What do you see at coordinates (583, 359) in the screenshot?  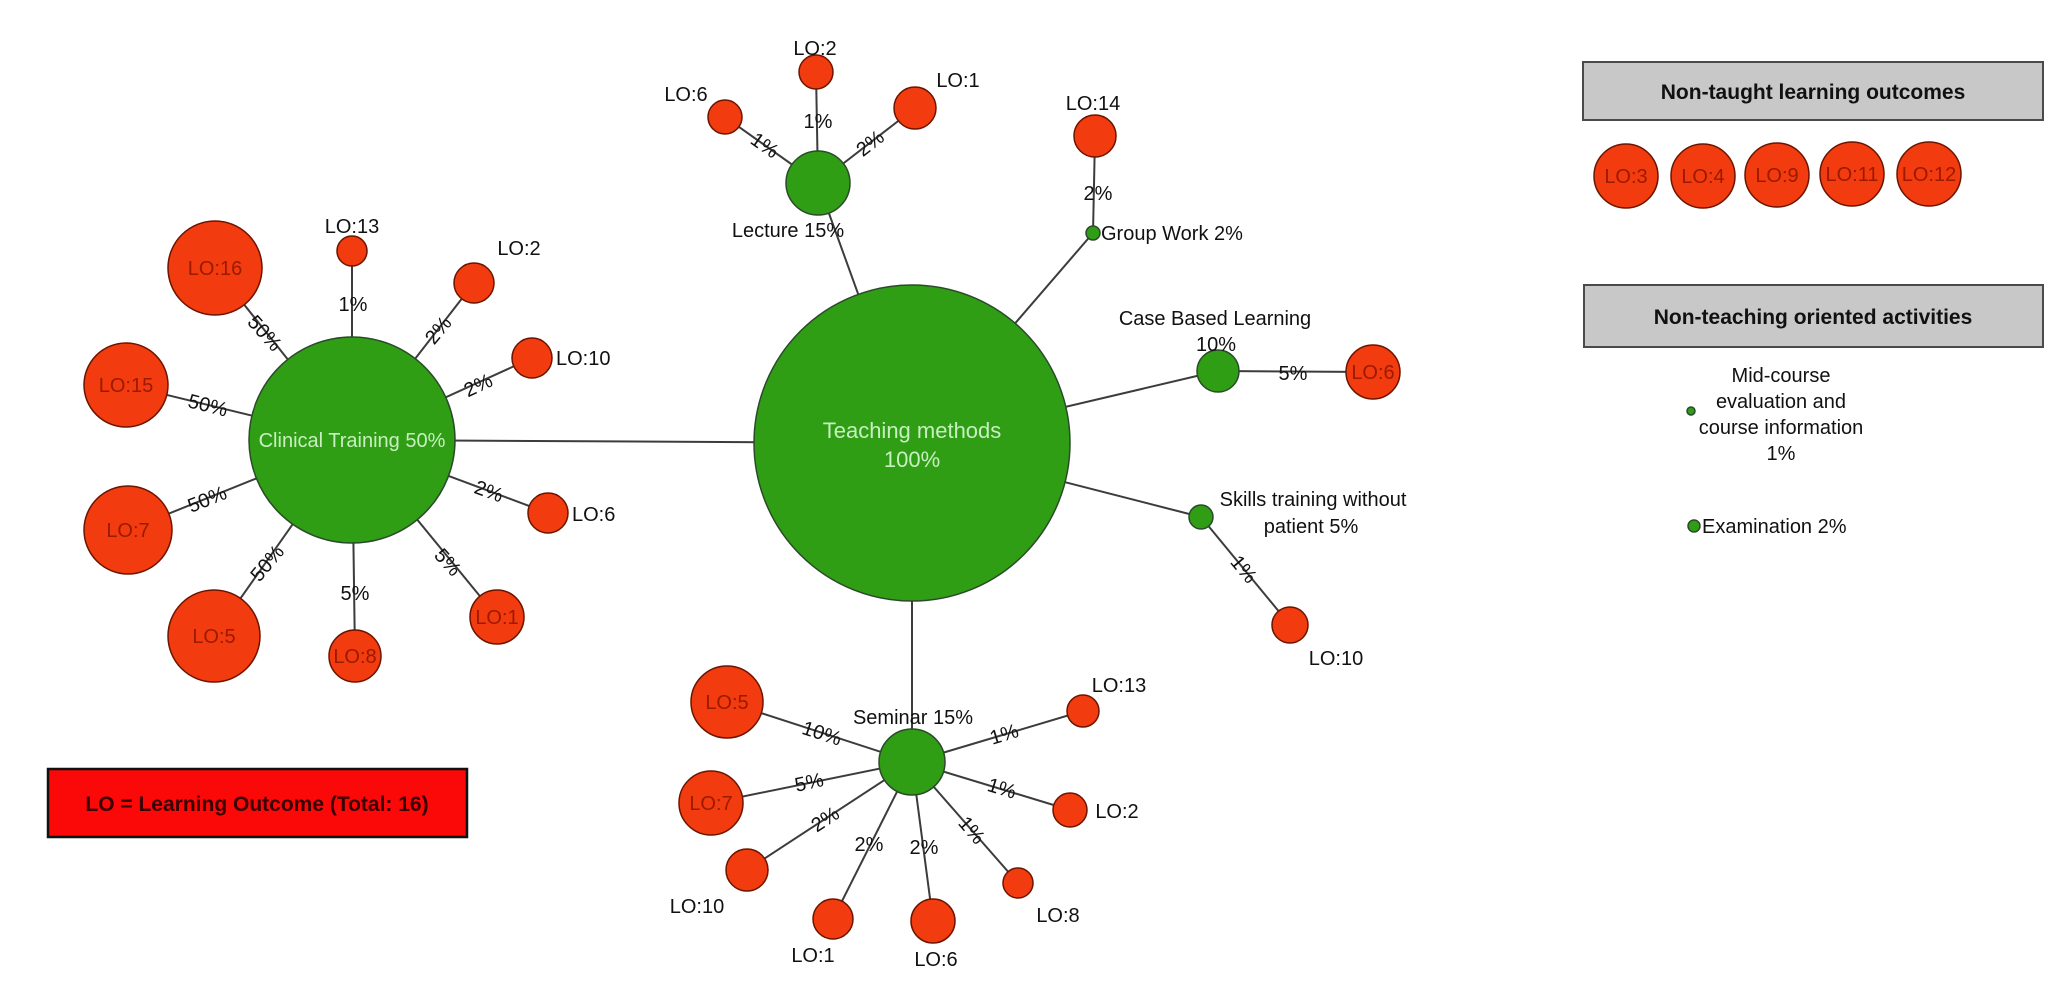 I see `lo10-label: LO:10` at bounding box center [583, 359].